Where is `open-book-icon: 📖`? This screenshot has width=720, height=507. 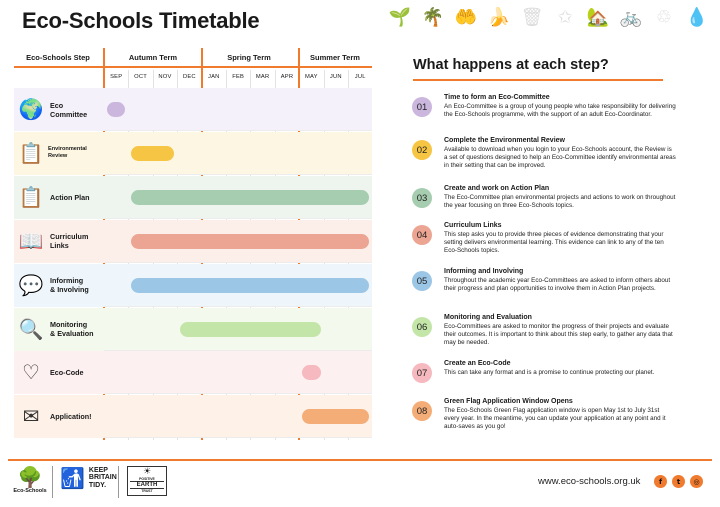 open-book-icon: 📖 is located at coordinates (31, 240).